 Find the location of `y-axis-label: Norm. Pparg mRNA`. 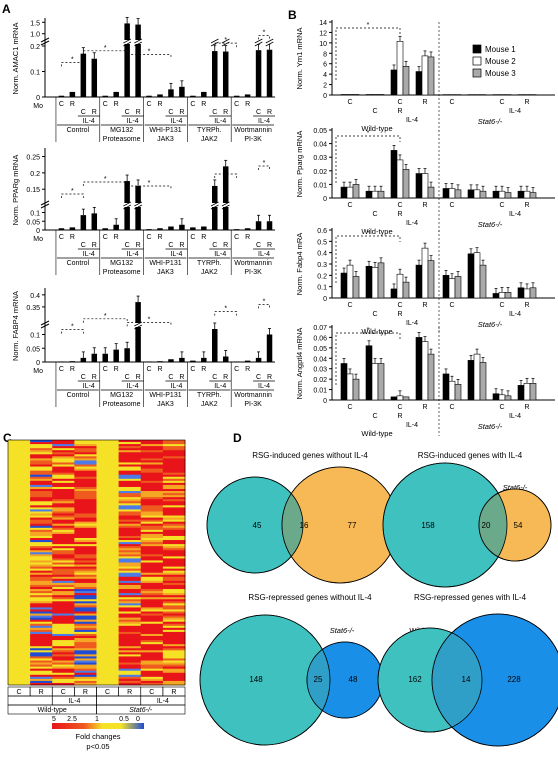

y-axis-label: Norm. Pparg mRNA is located at coordinates (299, 164).